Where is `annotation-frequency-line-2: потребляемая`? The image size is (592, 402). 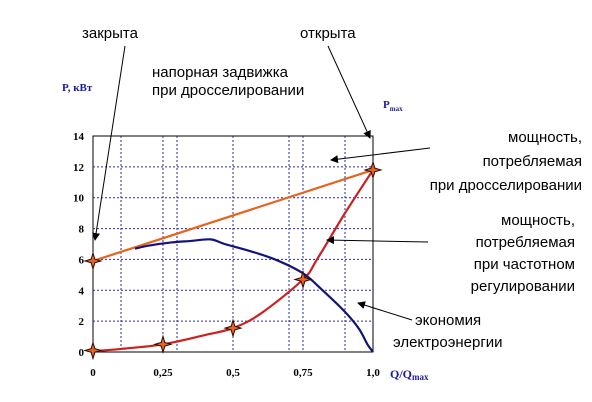
annotation-frequency-line-2: потребляемая is located at coordinates (525, 242).